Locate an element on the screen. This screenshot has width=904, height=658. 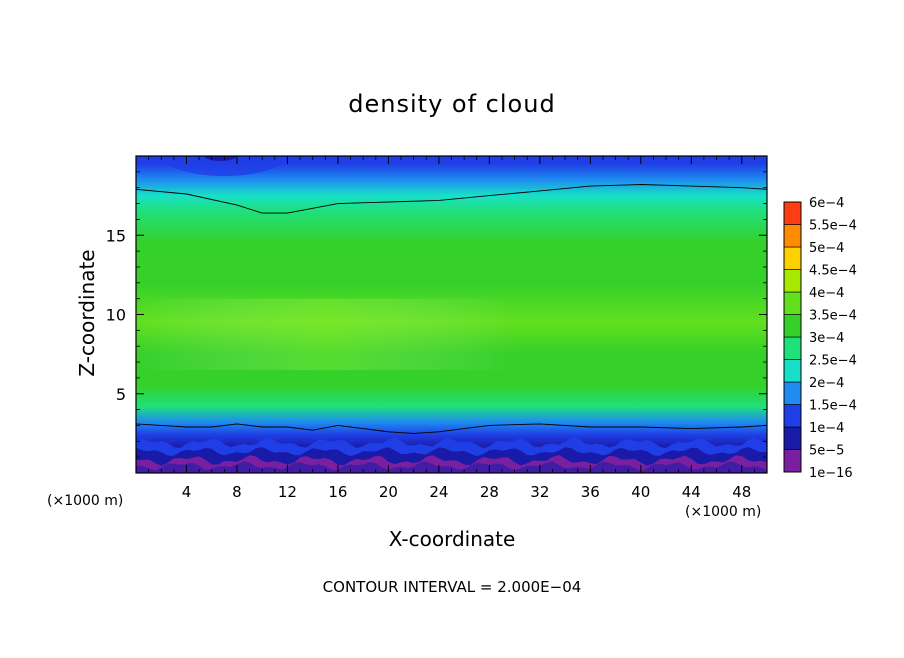
density-maximum-band is located at coordinates (451, 334).